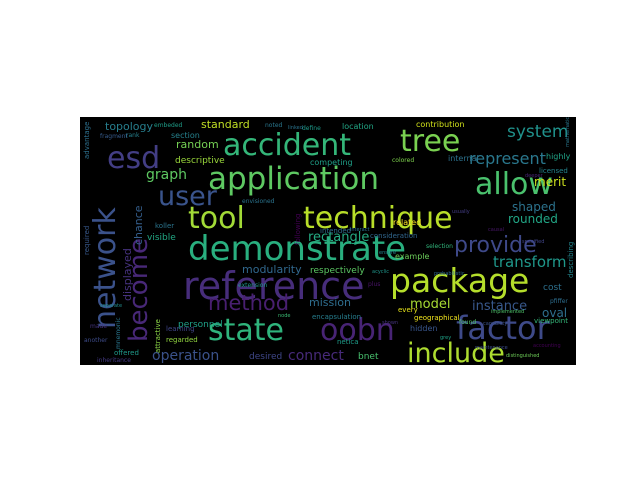 The image size is (640, 480). I want to click on word-acyclic: acyclic, so click(380, 272).